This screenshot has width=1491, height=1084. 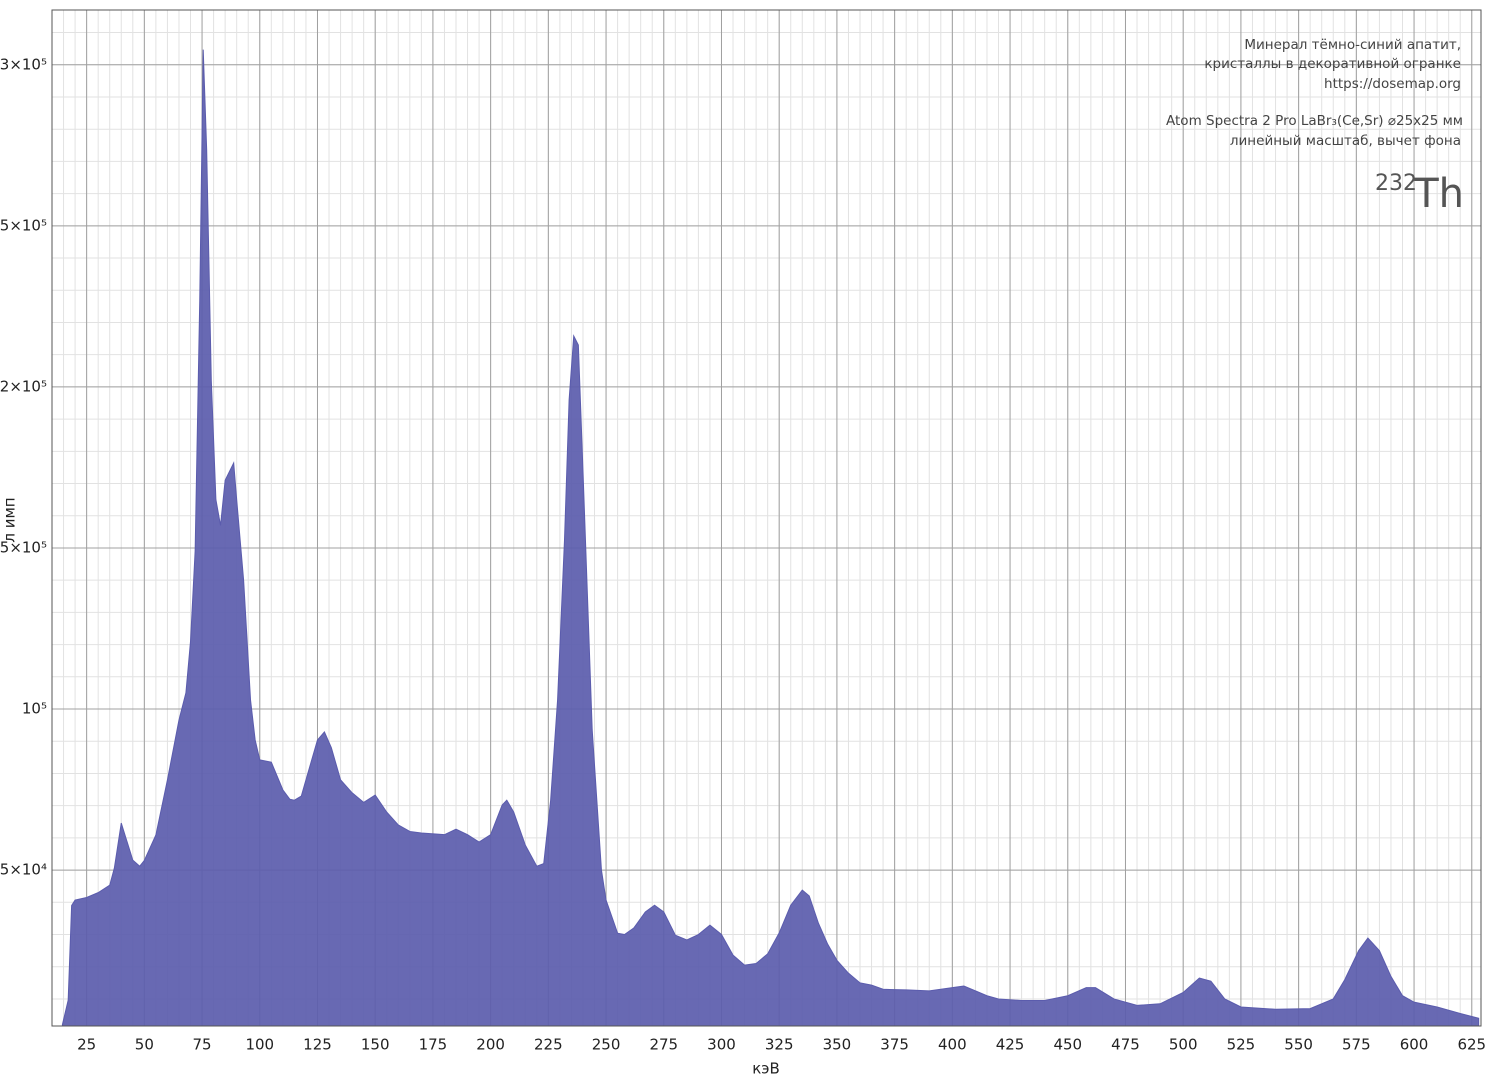 What do you see at coordinates (952, 1045) in the screenshot?
I see `x-tick-label: 400` at bounding box center [952, 1045].